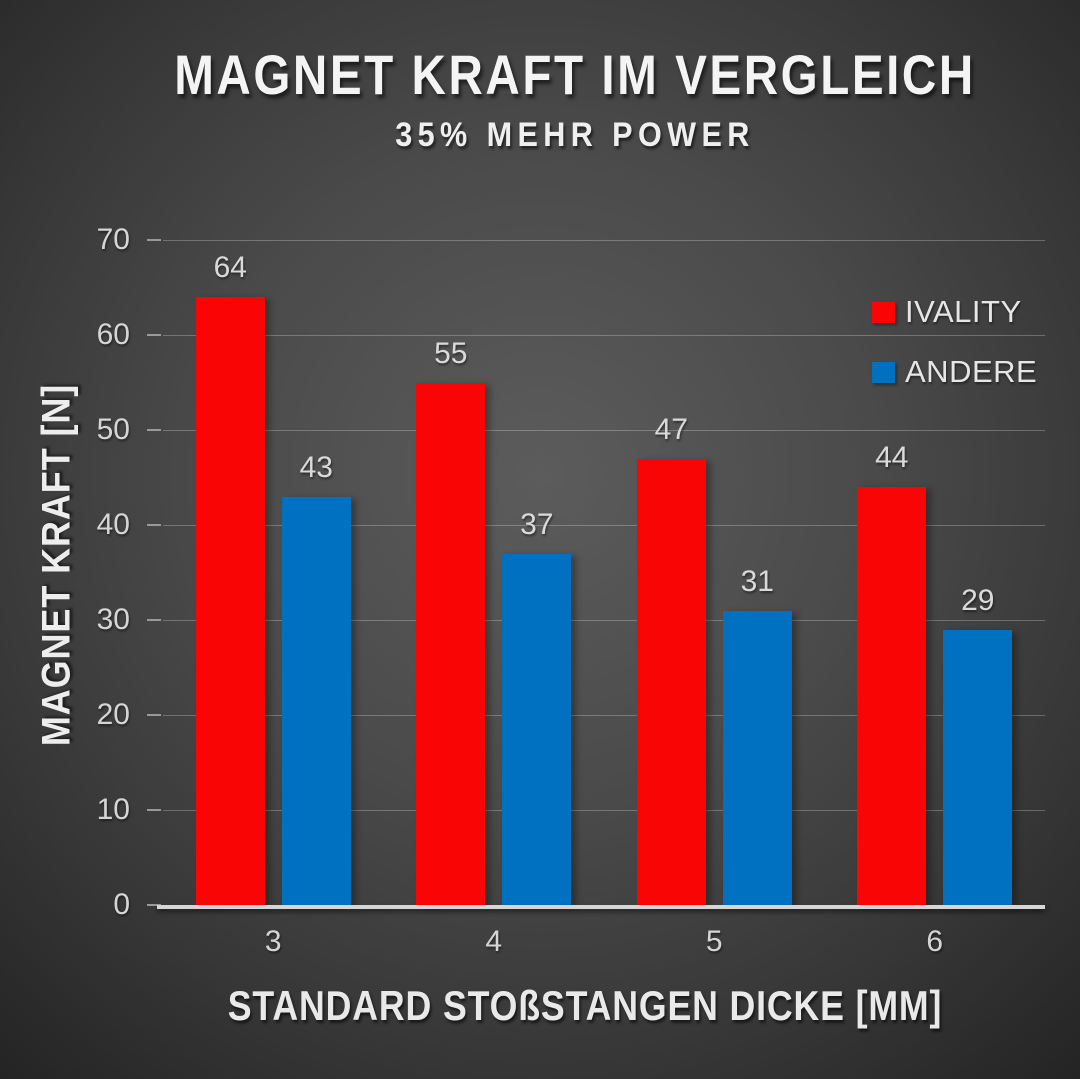 The image size is (1080, 1079). Describe the element at coordinates (316, 467) in the screenshot. I see `bar-value-label: 43` at that location.